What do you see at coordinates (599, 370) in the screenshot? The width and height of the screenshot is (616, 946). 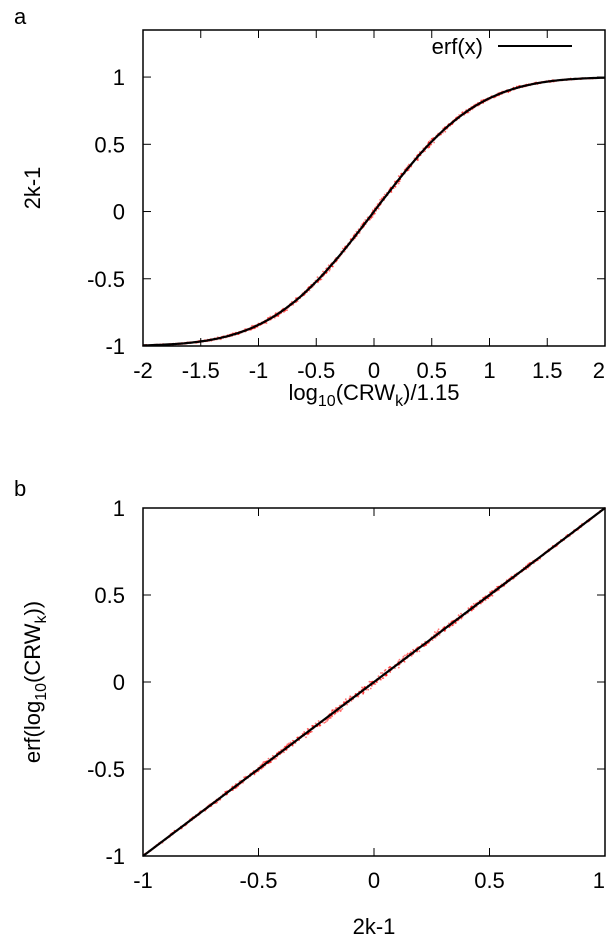 I see `x-tick-label: 2` at bounding box center [599, 370].